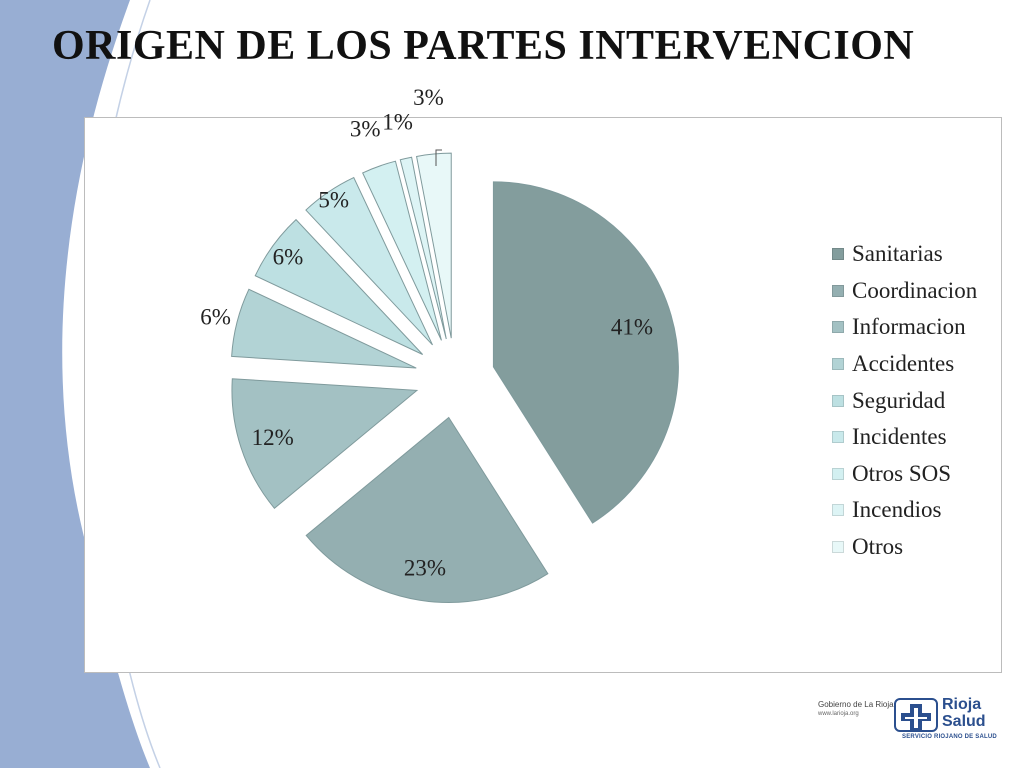  Describe the element at coordinates (838, 714) in the screenshot. I see `gov-url: www.larioja.org` at that location.